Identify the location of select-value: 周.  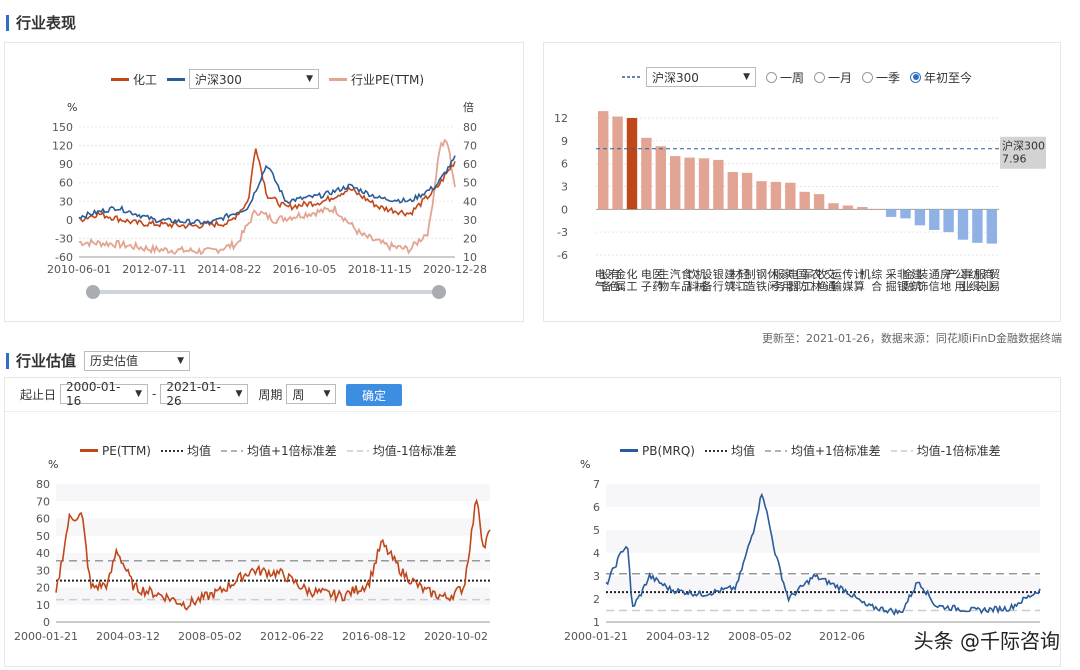
(298, 394).